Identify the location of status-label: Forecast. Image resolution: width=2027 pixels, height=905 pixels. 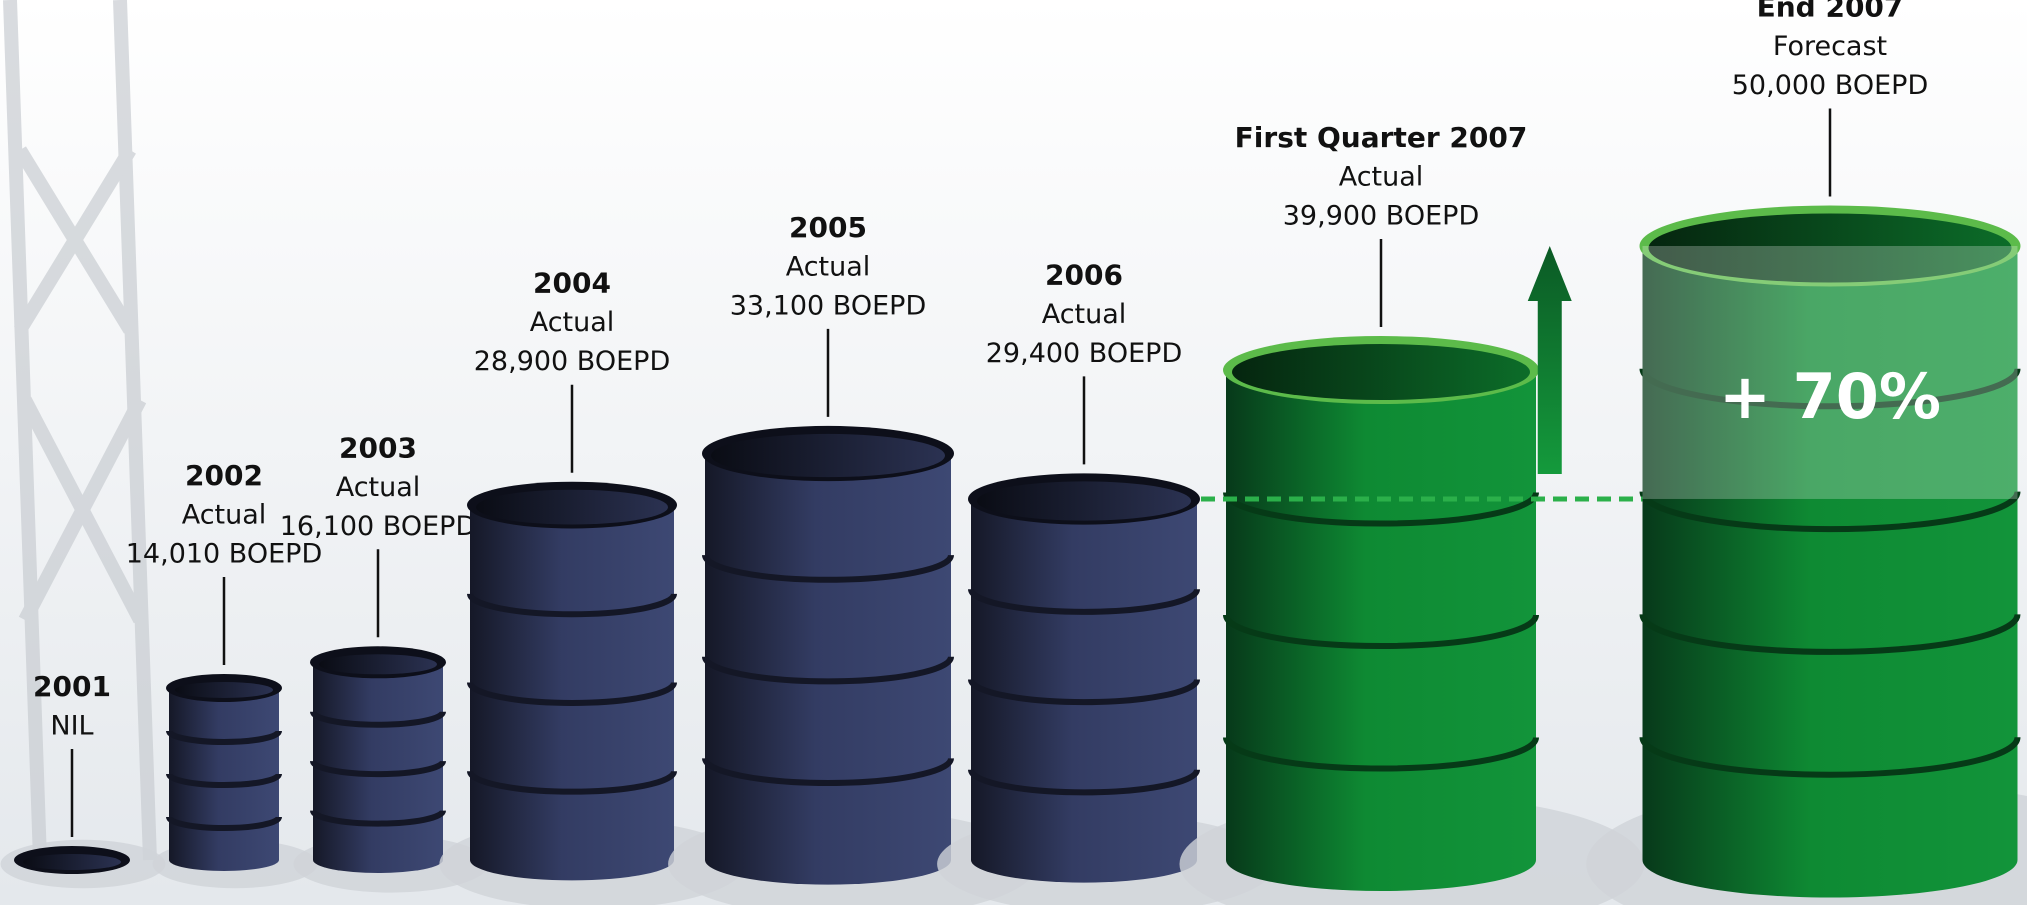
(1830, 46).